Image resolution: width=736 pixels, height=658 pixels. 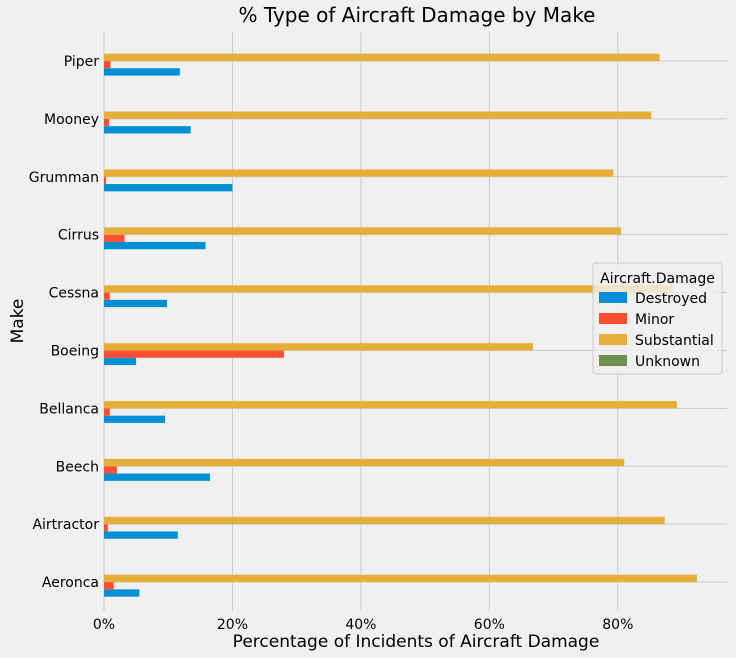 I want to click on bar-minor-piper, so click(x=107, y=64).